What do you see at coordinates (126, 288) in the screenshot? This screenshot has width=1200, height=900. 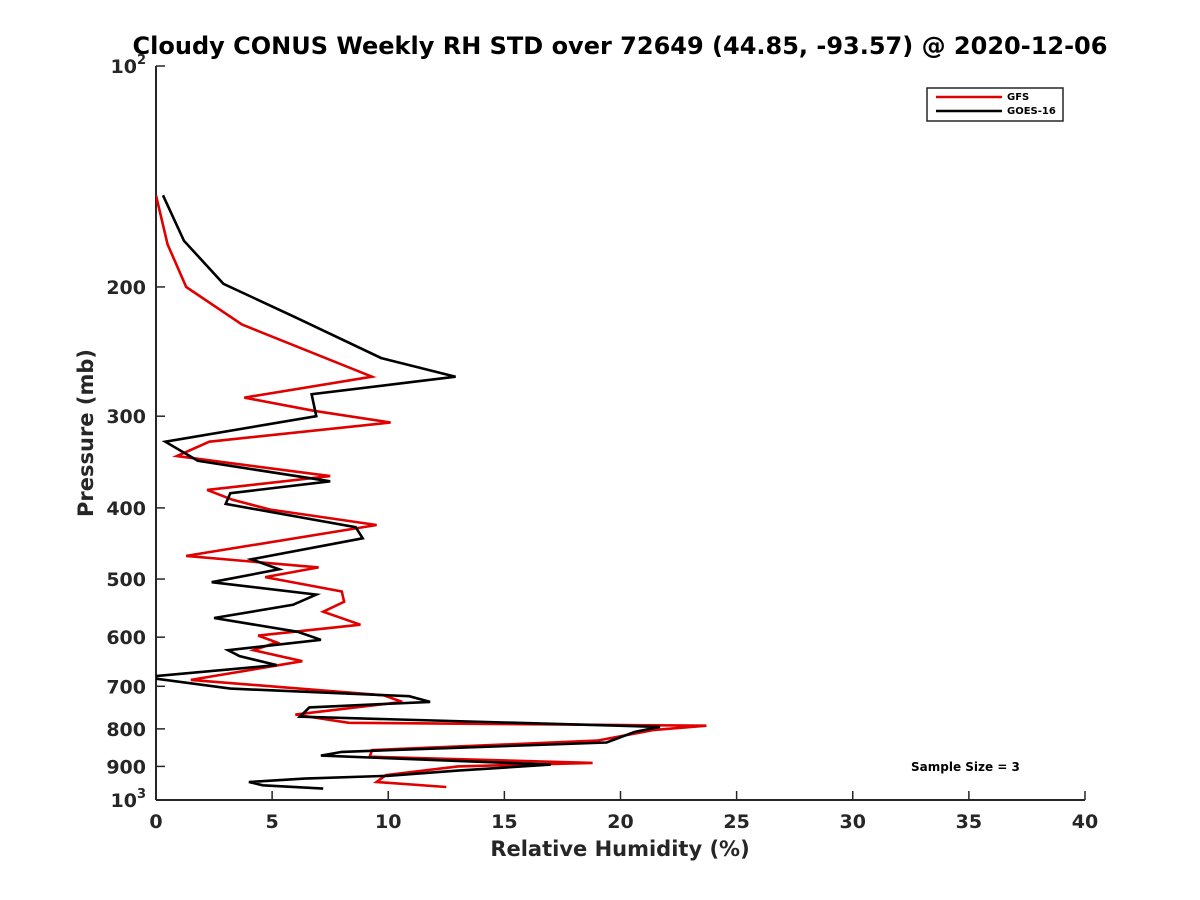 I see `y-tick-label: 200` at bounding box center [126, 288].